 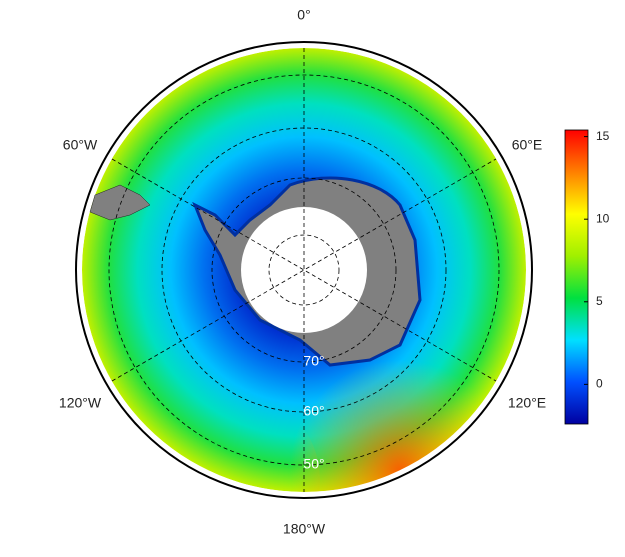 I want to click on colorbar-tick-label: 5, so click(x=599, y=301).